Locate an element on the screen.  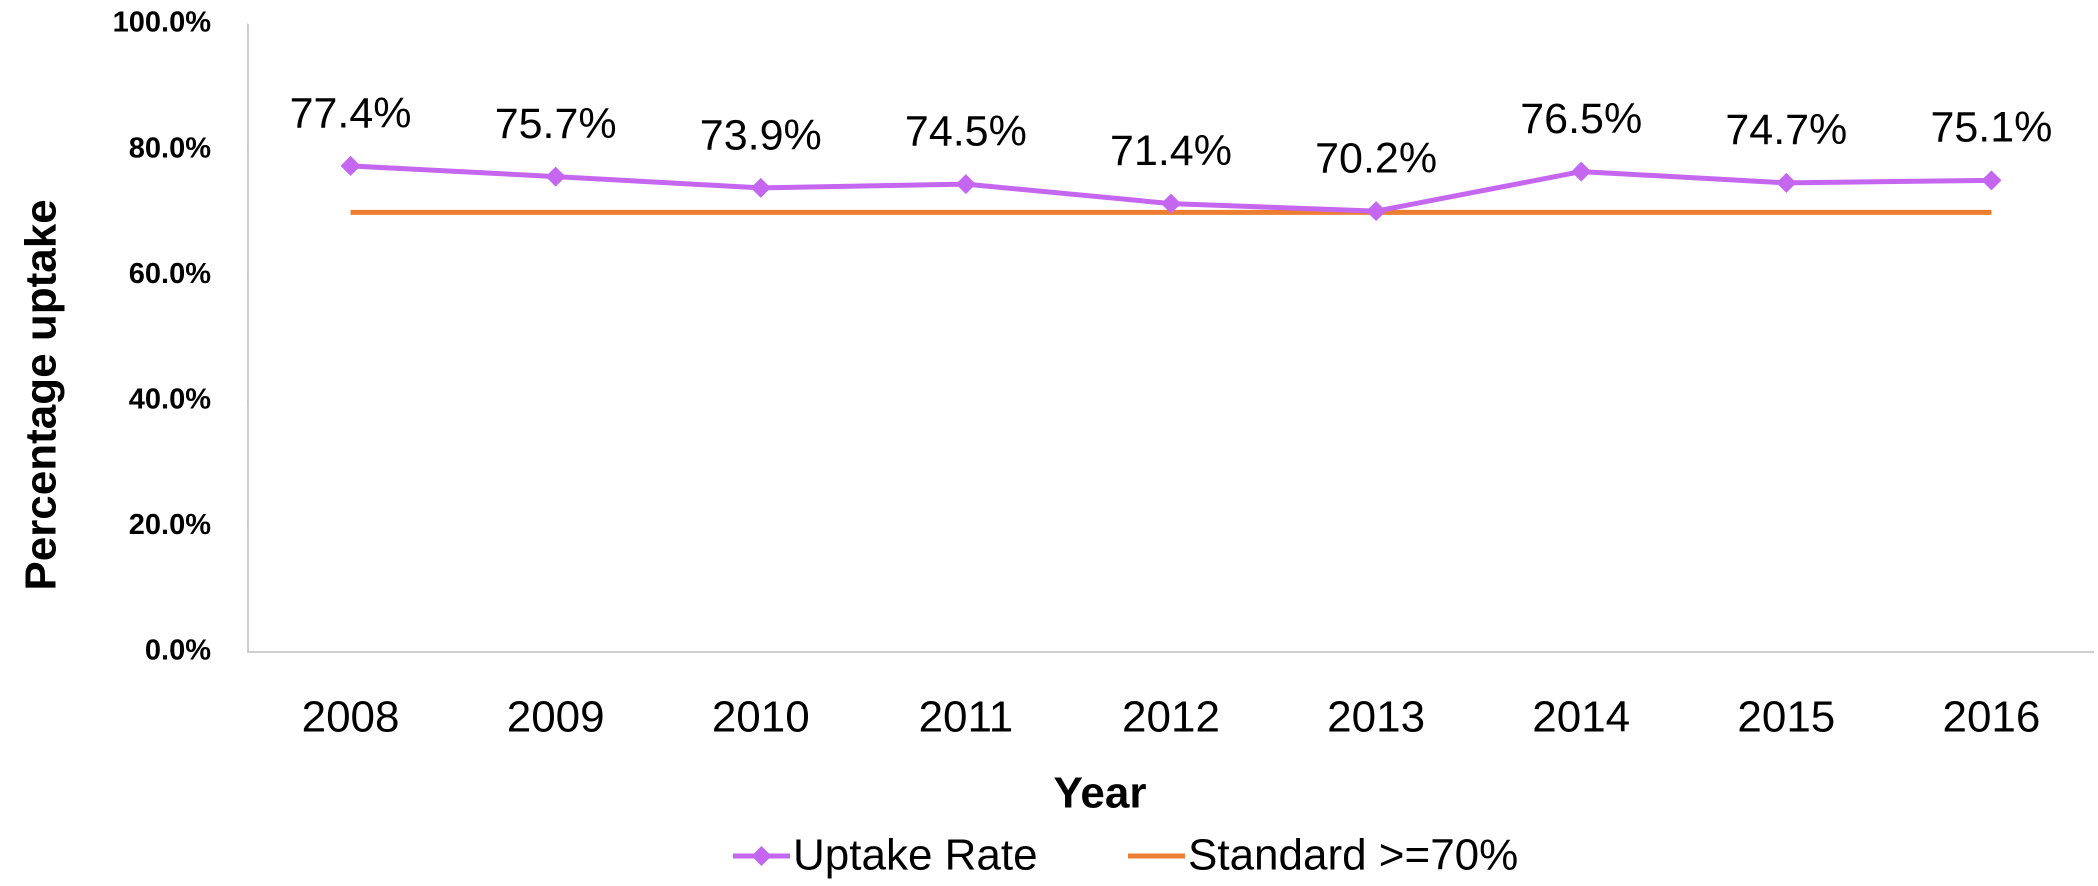
data-label: 75.7% is located at coordinates (556, 124).